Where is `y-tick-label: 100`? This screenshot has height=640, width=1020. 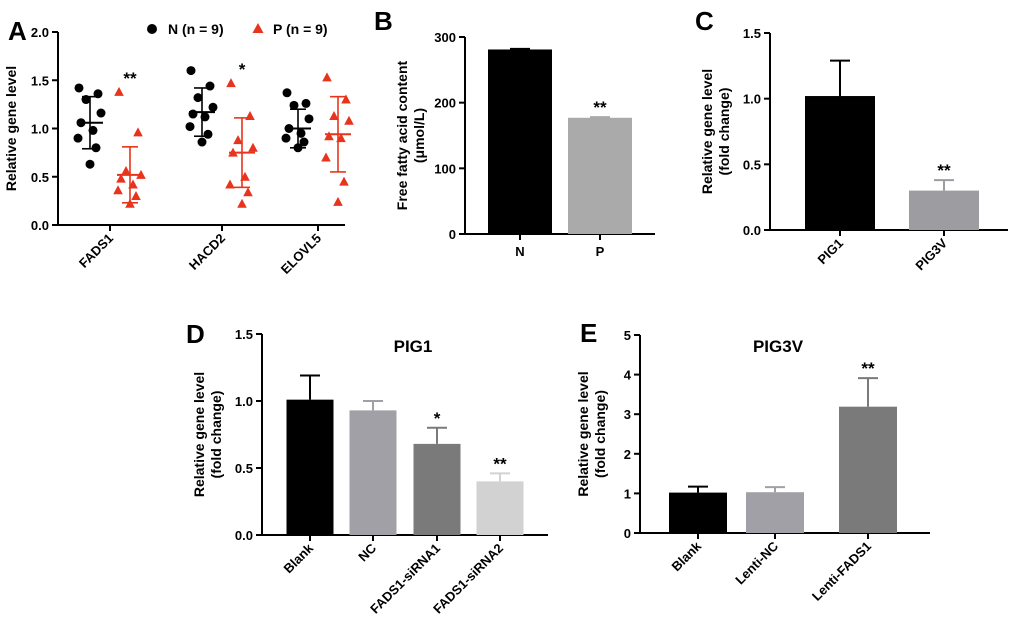 y-tick-label: 100 is located at coordinates (445, 168).